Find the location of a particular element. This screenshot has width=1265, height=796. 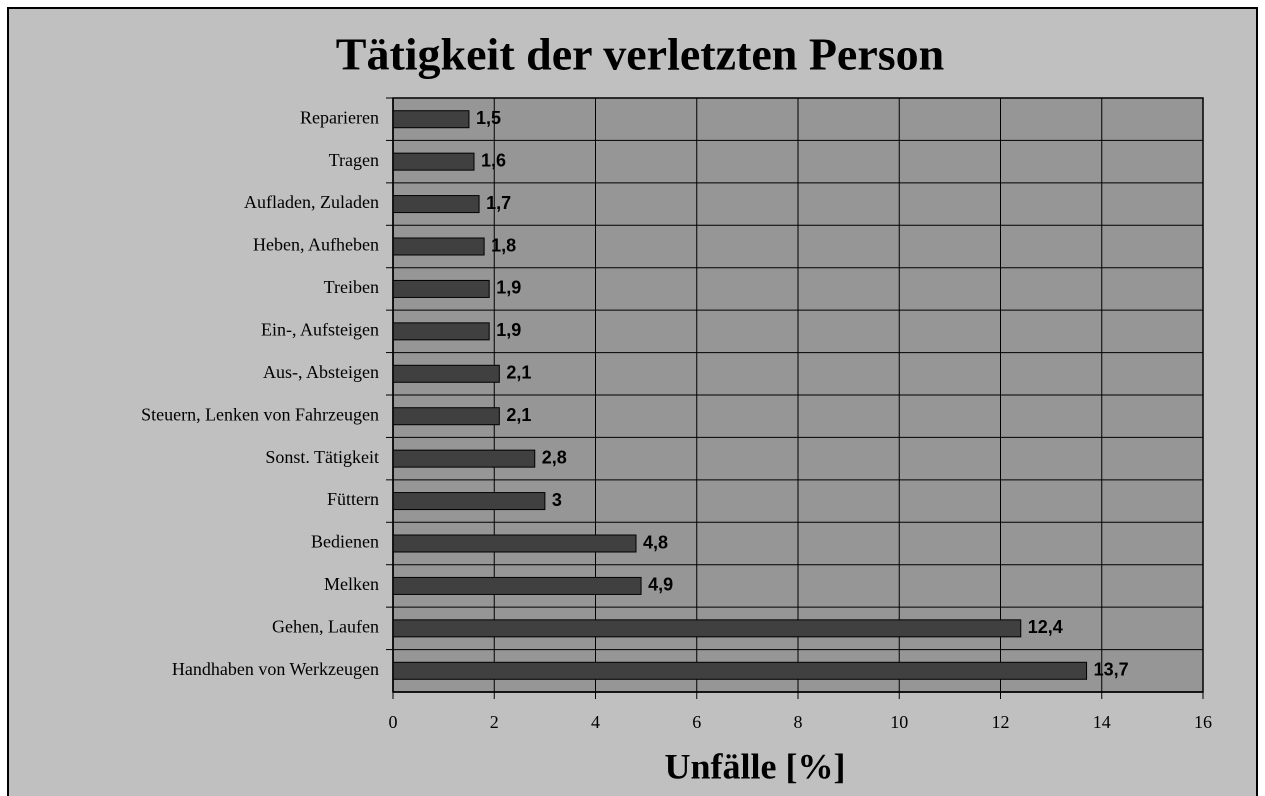

x-tick-label: 14 is located at coordinates (1102, 722).